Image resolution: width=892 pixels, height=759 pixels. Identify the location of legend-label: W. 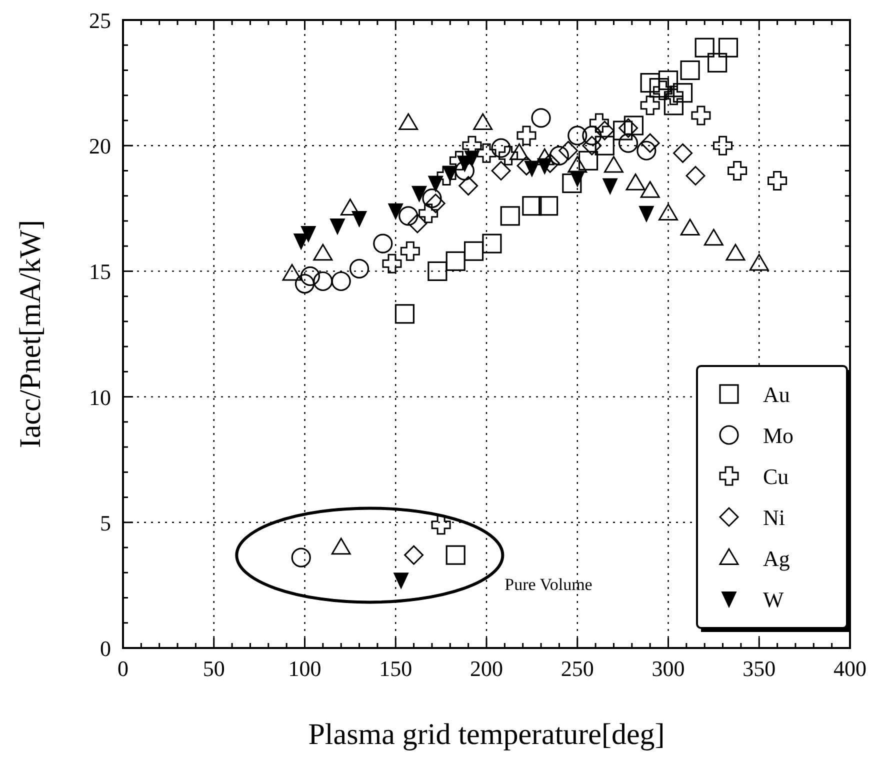
(773, 599).